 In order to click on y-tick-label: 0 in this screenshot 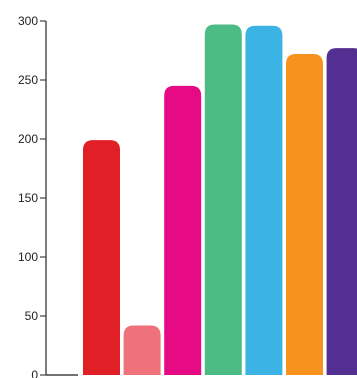, I will do `click(34, 373)`.